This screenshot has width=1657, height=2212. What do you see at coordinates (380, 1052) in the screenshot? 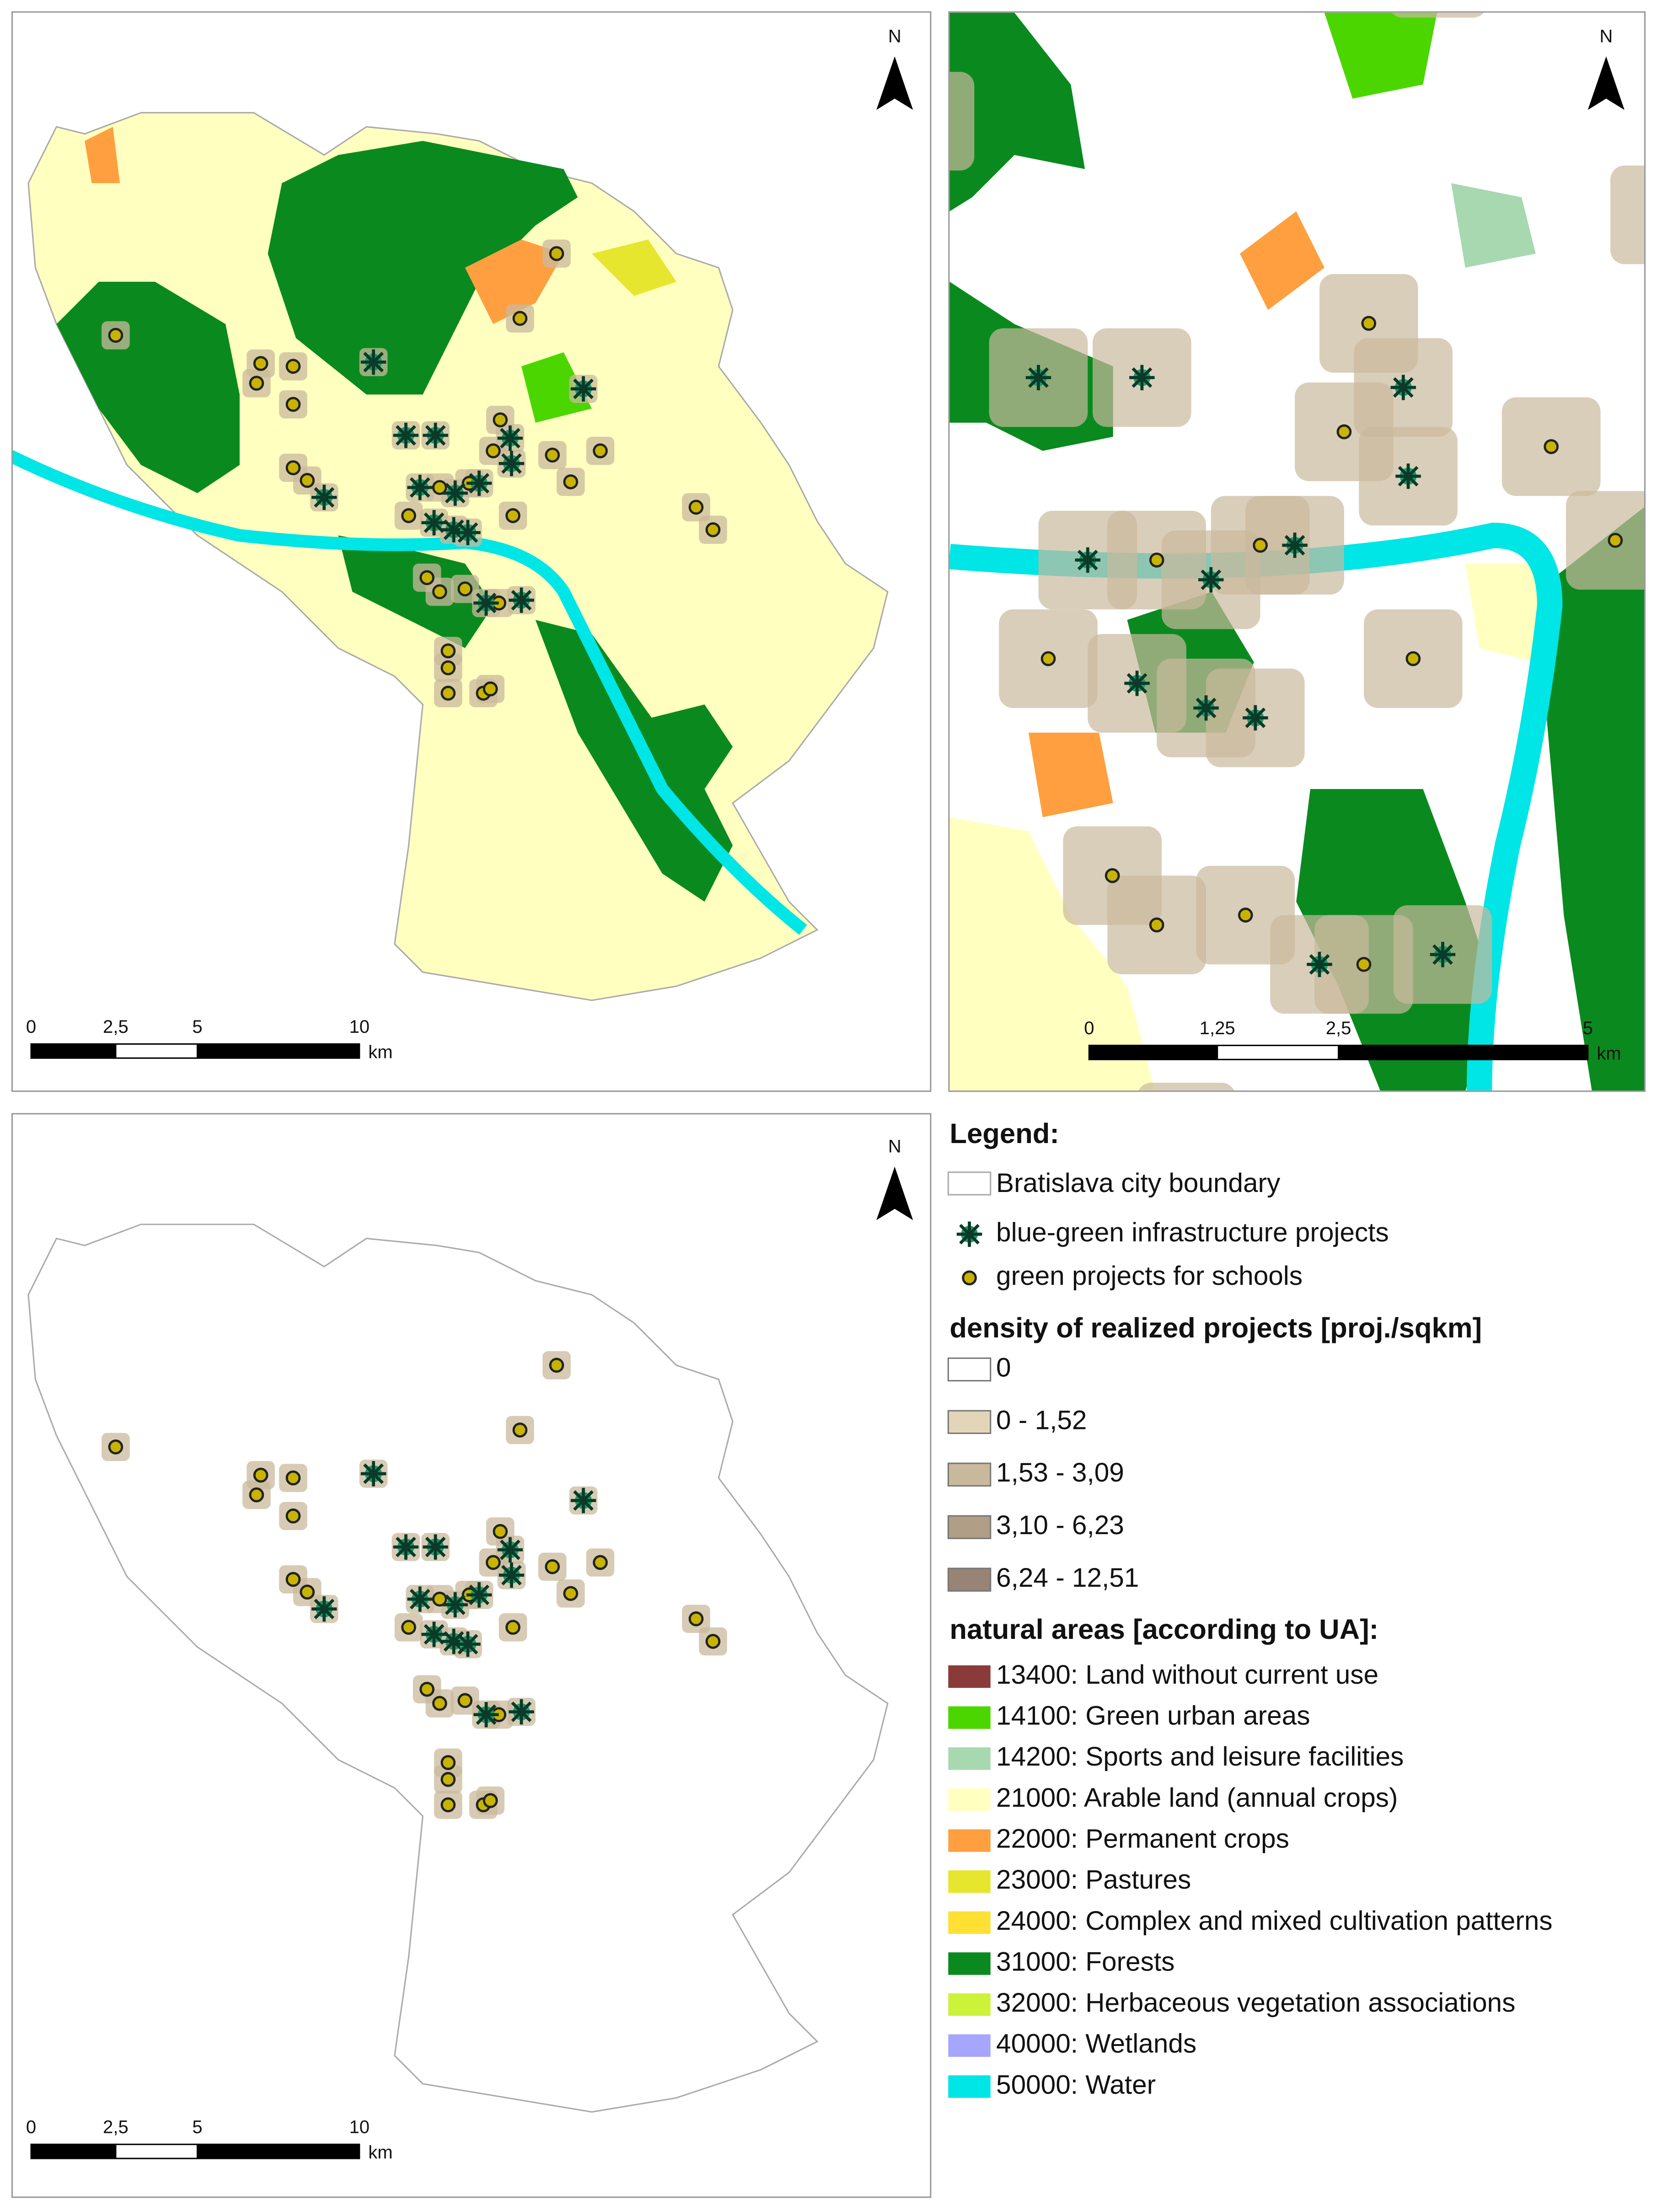
I see `scale-unit: km` at bounding box center [380, 1052].